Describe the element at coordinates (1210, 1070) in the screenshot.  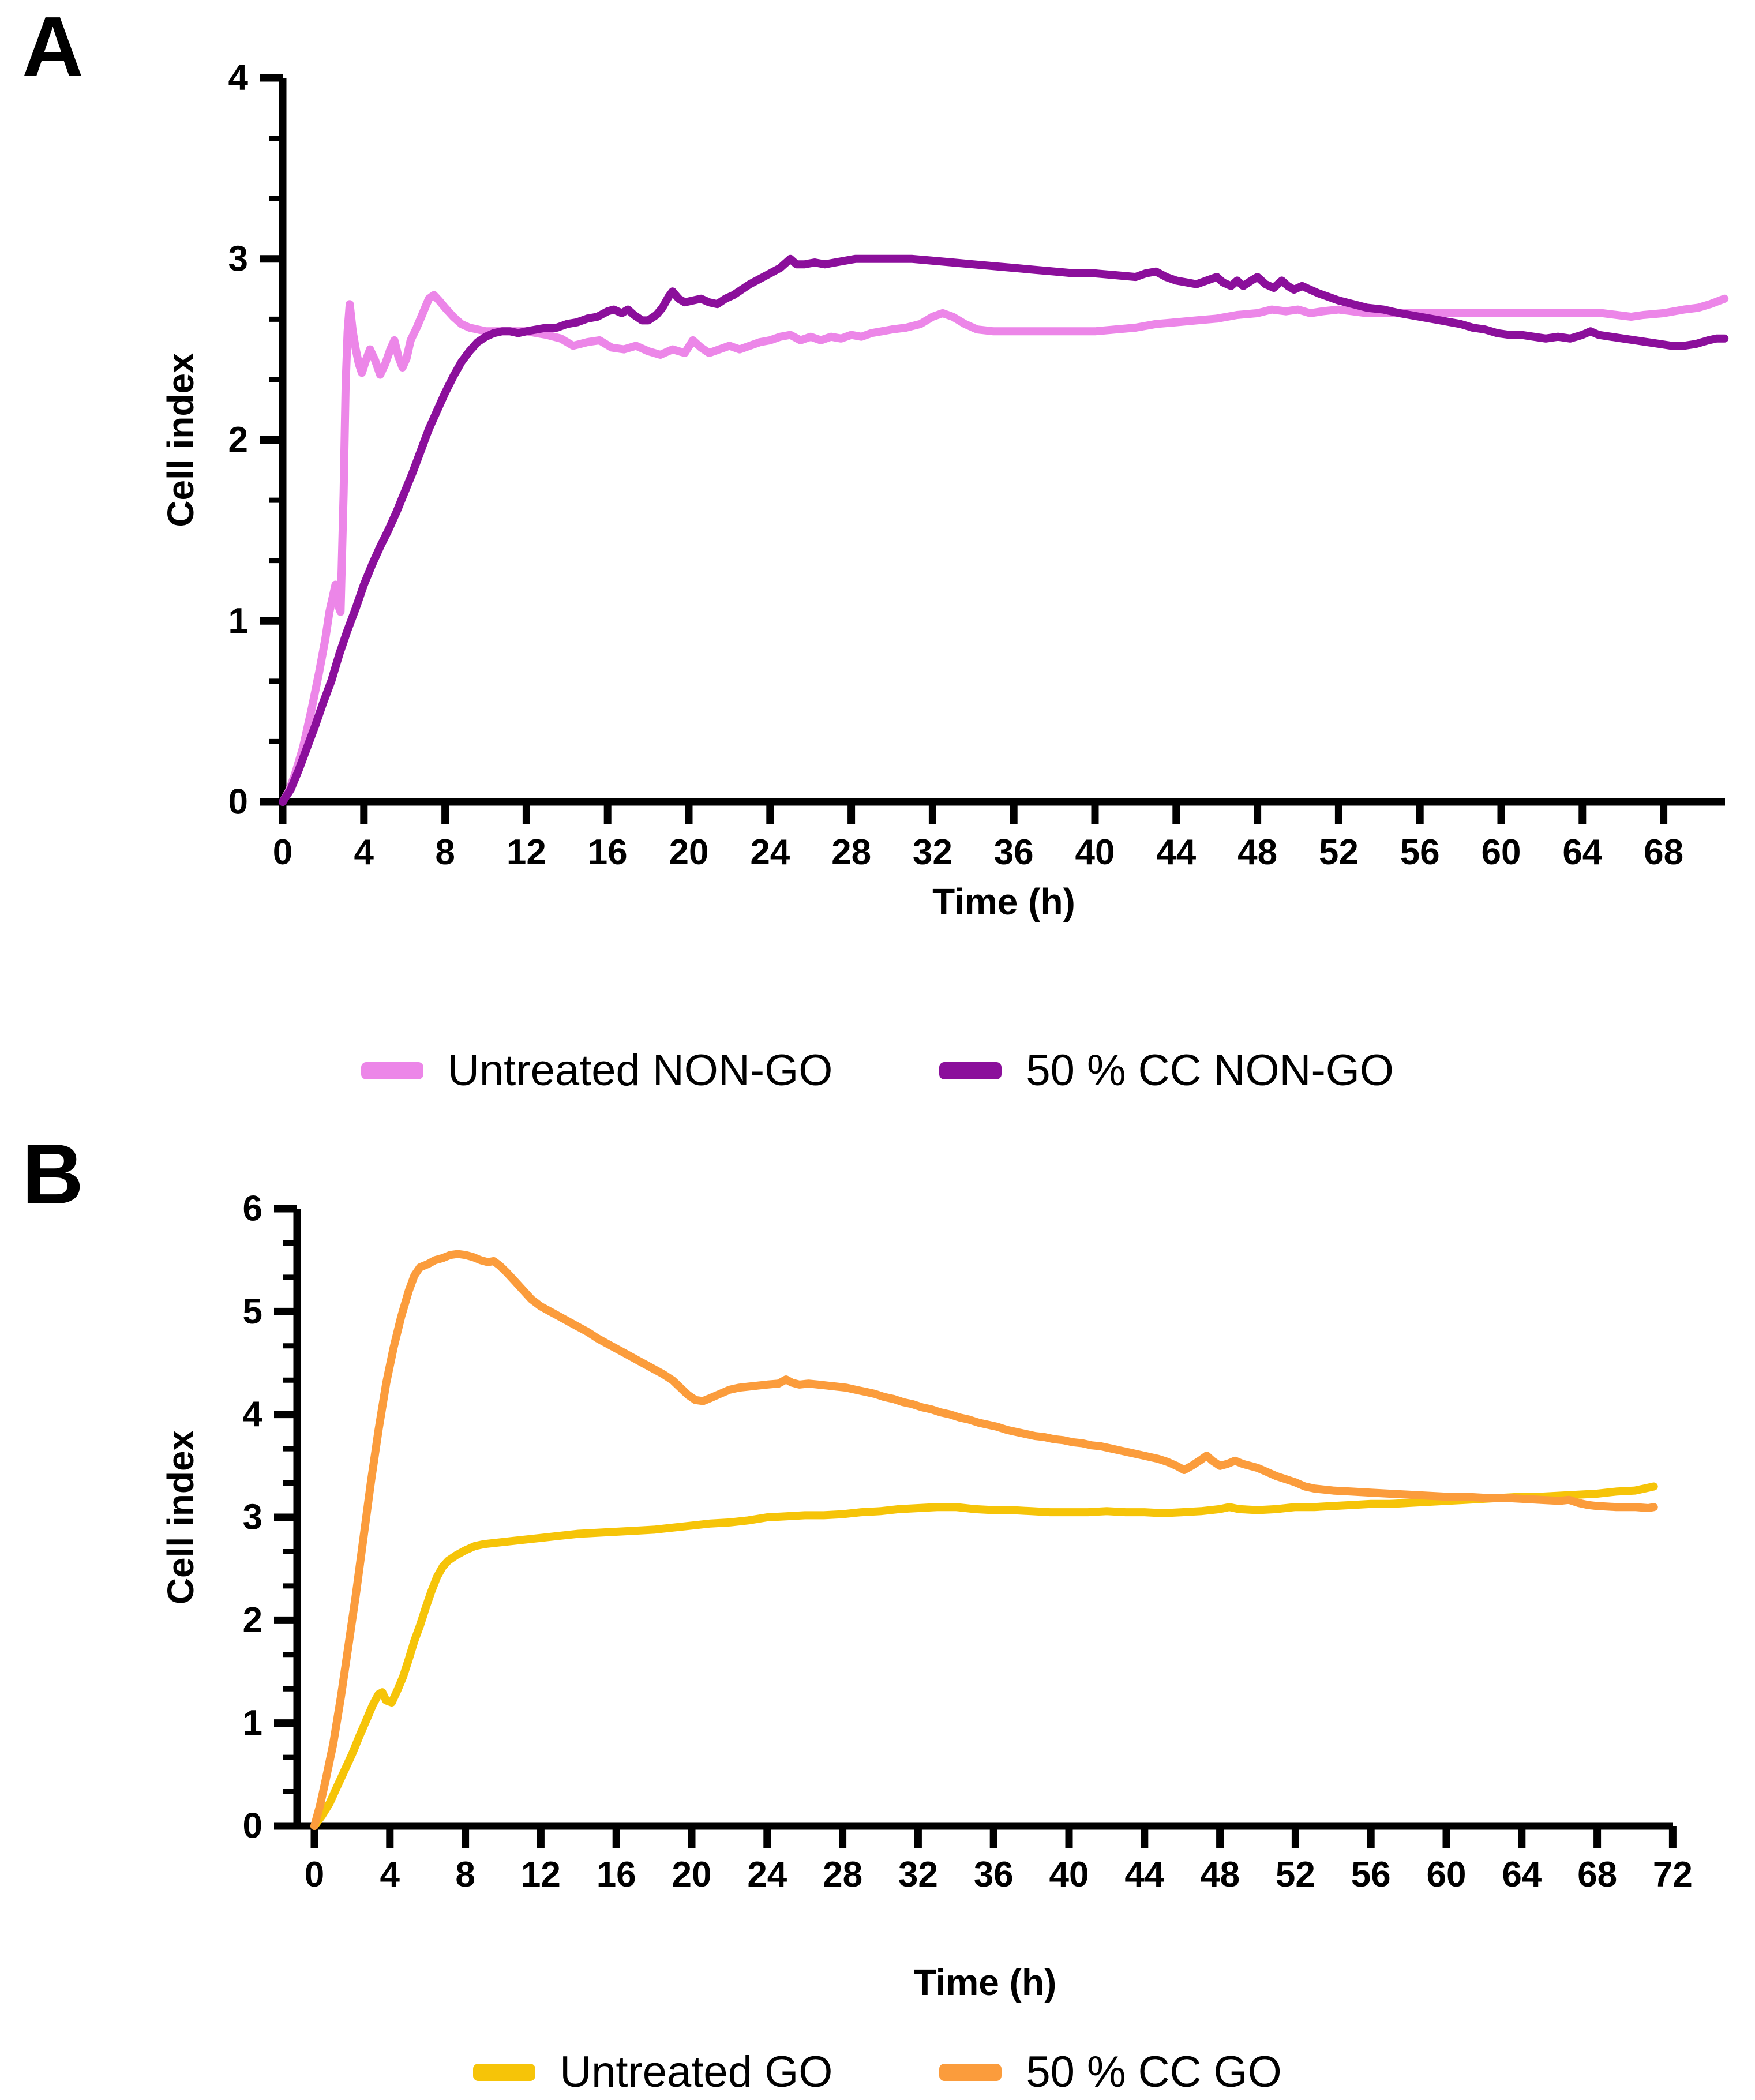
I see `cc-non-go-label: 50 % CC NON-GO` at that location.